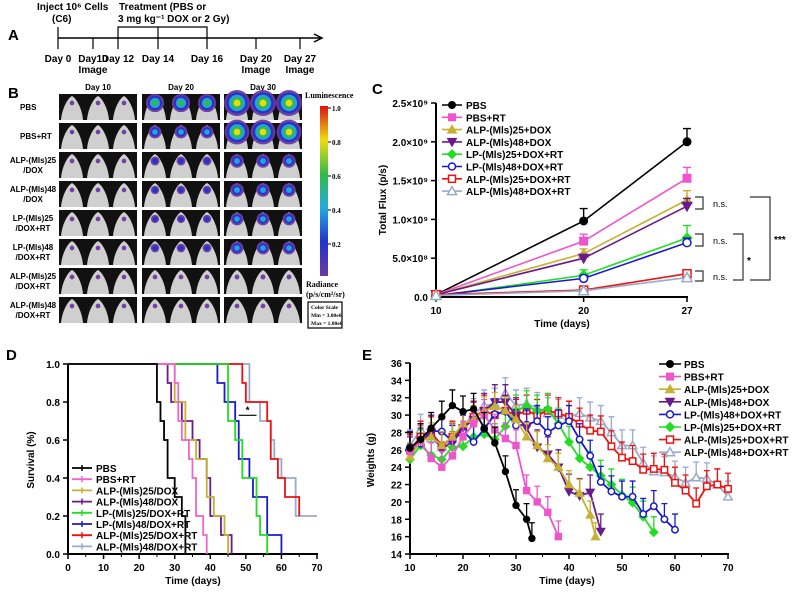 Image resolution: width=797 pixels, height=592 pixels. What do you see at coordinates (13, 93) in the screenshot?
I see `panel-label-b: B` at bounding box center [13, 93].